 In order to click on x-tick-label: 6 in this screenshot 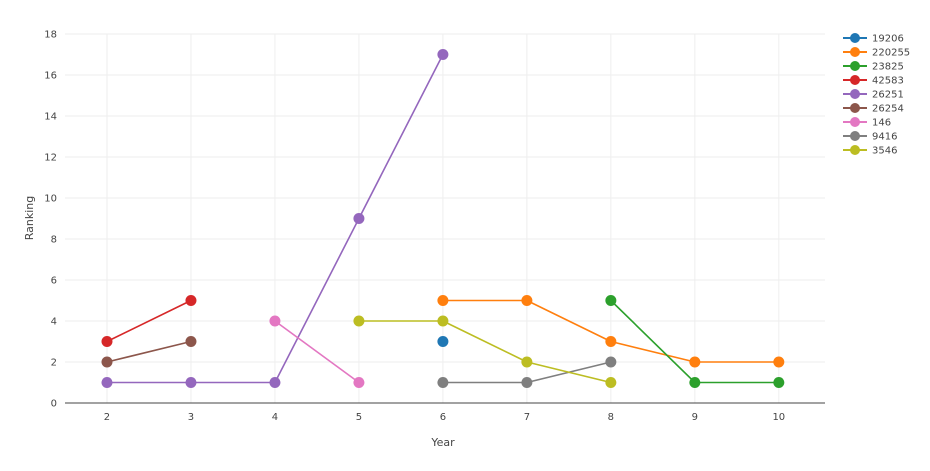, I will do `click(443, 417)`.